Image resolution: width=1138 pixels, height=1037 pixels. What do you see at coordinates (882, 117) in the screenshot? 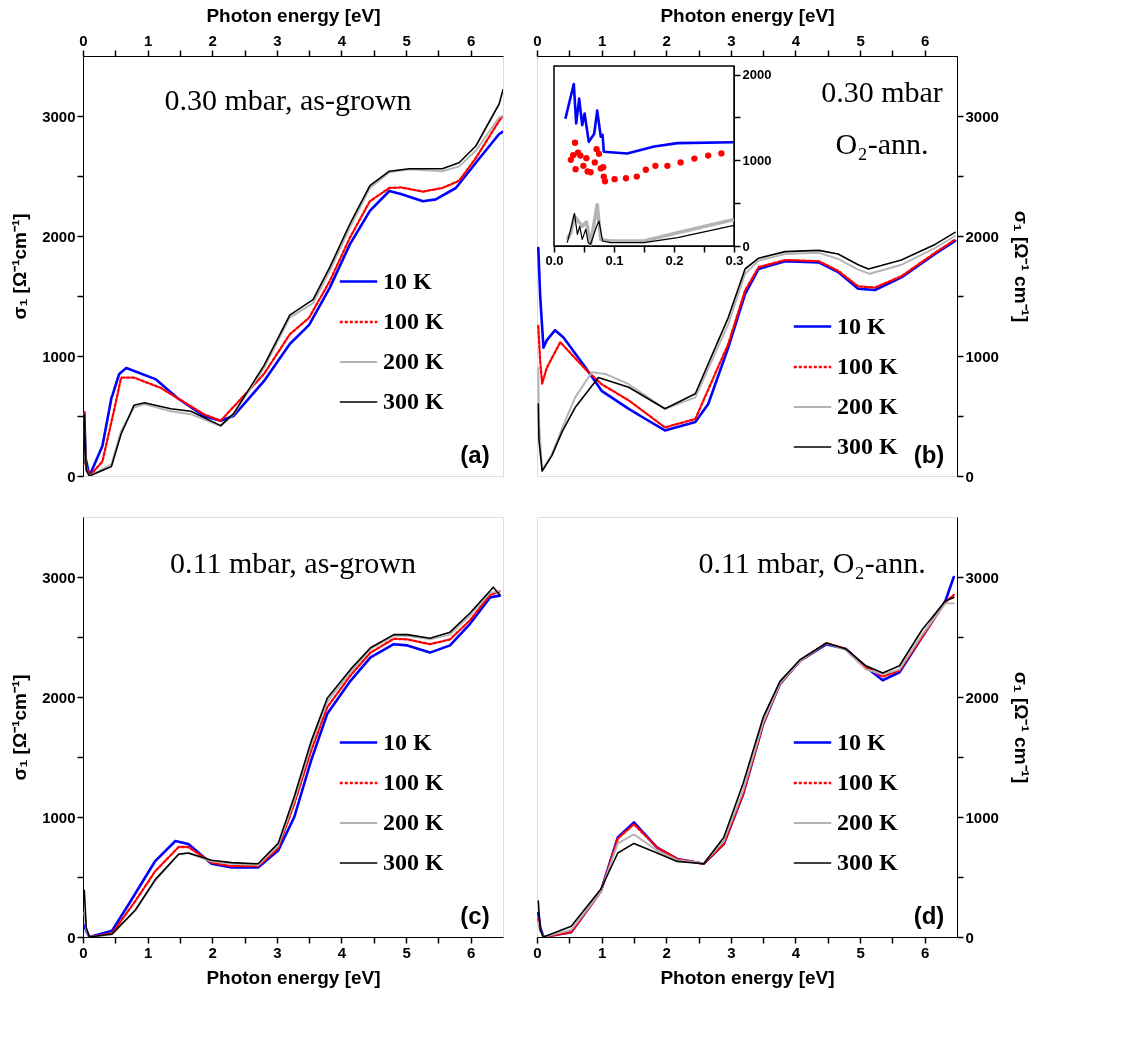
I see `annotation: 0.30 mbar O₂-ann.` at bounding box center [882, 117].